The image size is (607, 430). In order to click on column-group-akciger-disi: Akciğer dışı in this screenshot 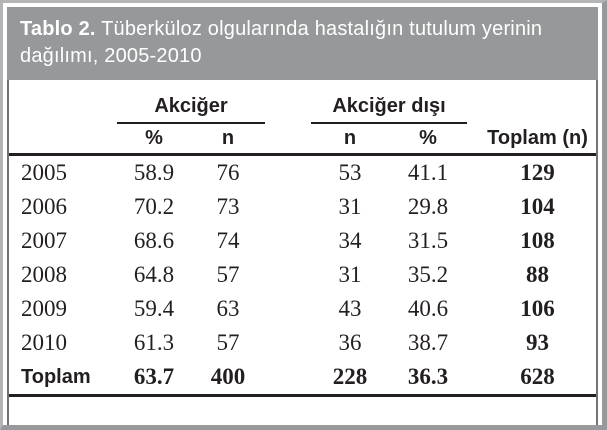, I will do `click(389, 102)`.